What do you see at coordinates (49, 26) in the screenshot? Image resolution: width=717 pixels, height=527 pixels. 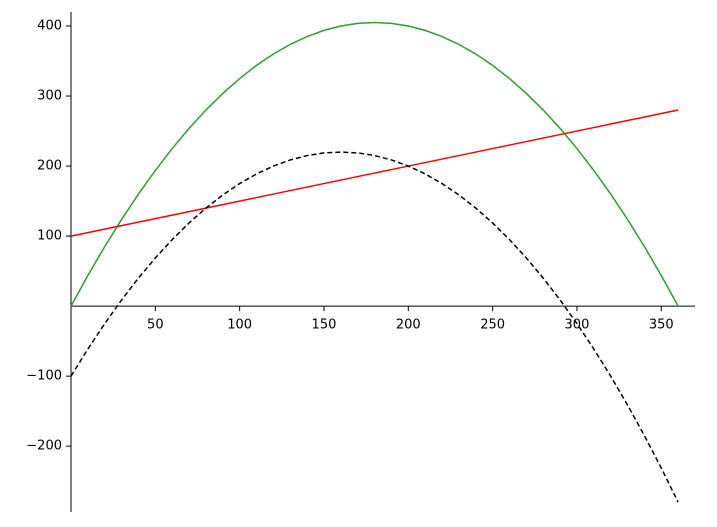 I see `y-tick-label: 400` at bounding box center [49, 26].